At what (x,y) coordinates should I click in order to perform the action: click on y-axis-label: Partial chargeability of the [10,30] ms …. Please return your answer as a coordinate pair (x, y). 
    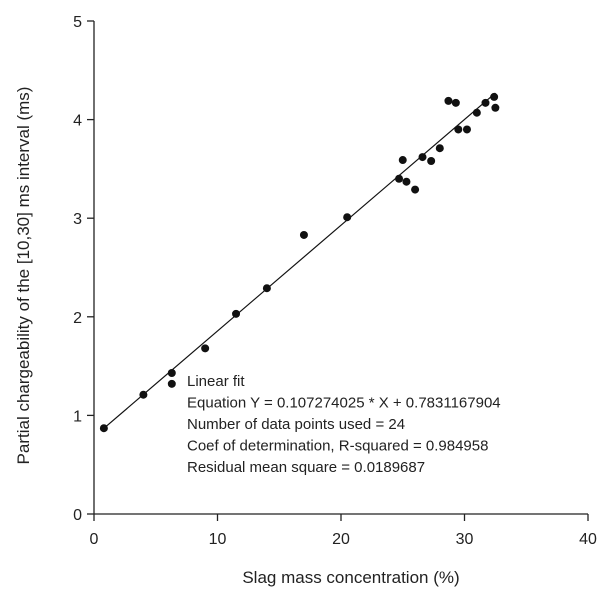
    Looking at the image, I should click on (23, 276).